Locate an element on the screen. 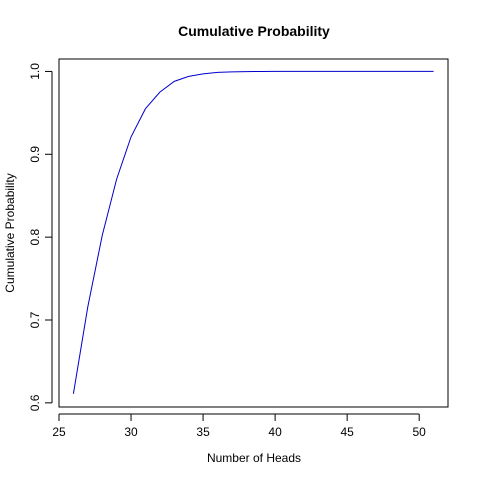 The height and width of the screenshot is (480, 480). y-tick-label: 0.9 is located at coordinates (35, 154).